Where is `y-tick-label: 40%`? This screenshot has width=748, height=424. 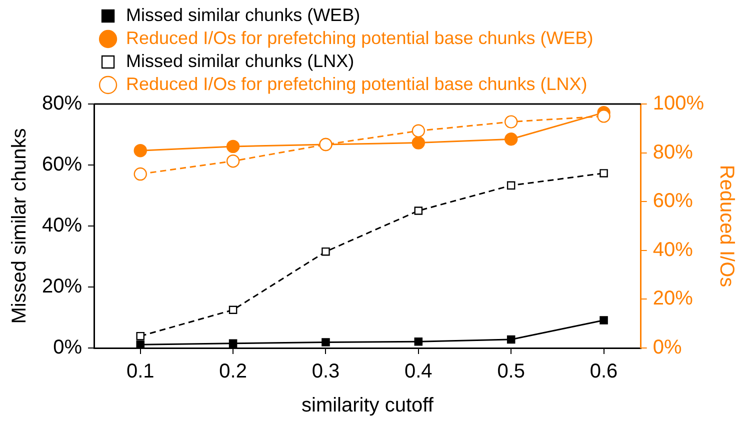 y-tick-label: 40% is located at coordinates (62, 225).